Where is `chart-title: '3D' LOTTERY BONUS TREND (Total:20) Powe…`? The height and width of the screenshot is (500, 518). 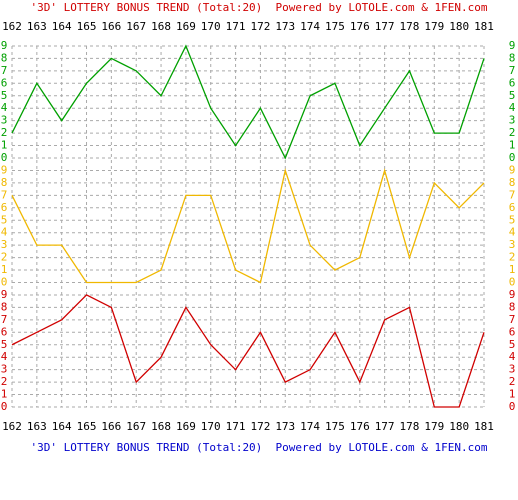
chart-title: '3D' LOTTERY BONUS TREND (Total:20) Powe… is located at coordinates (259, 7).